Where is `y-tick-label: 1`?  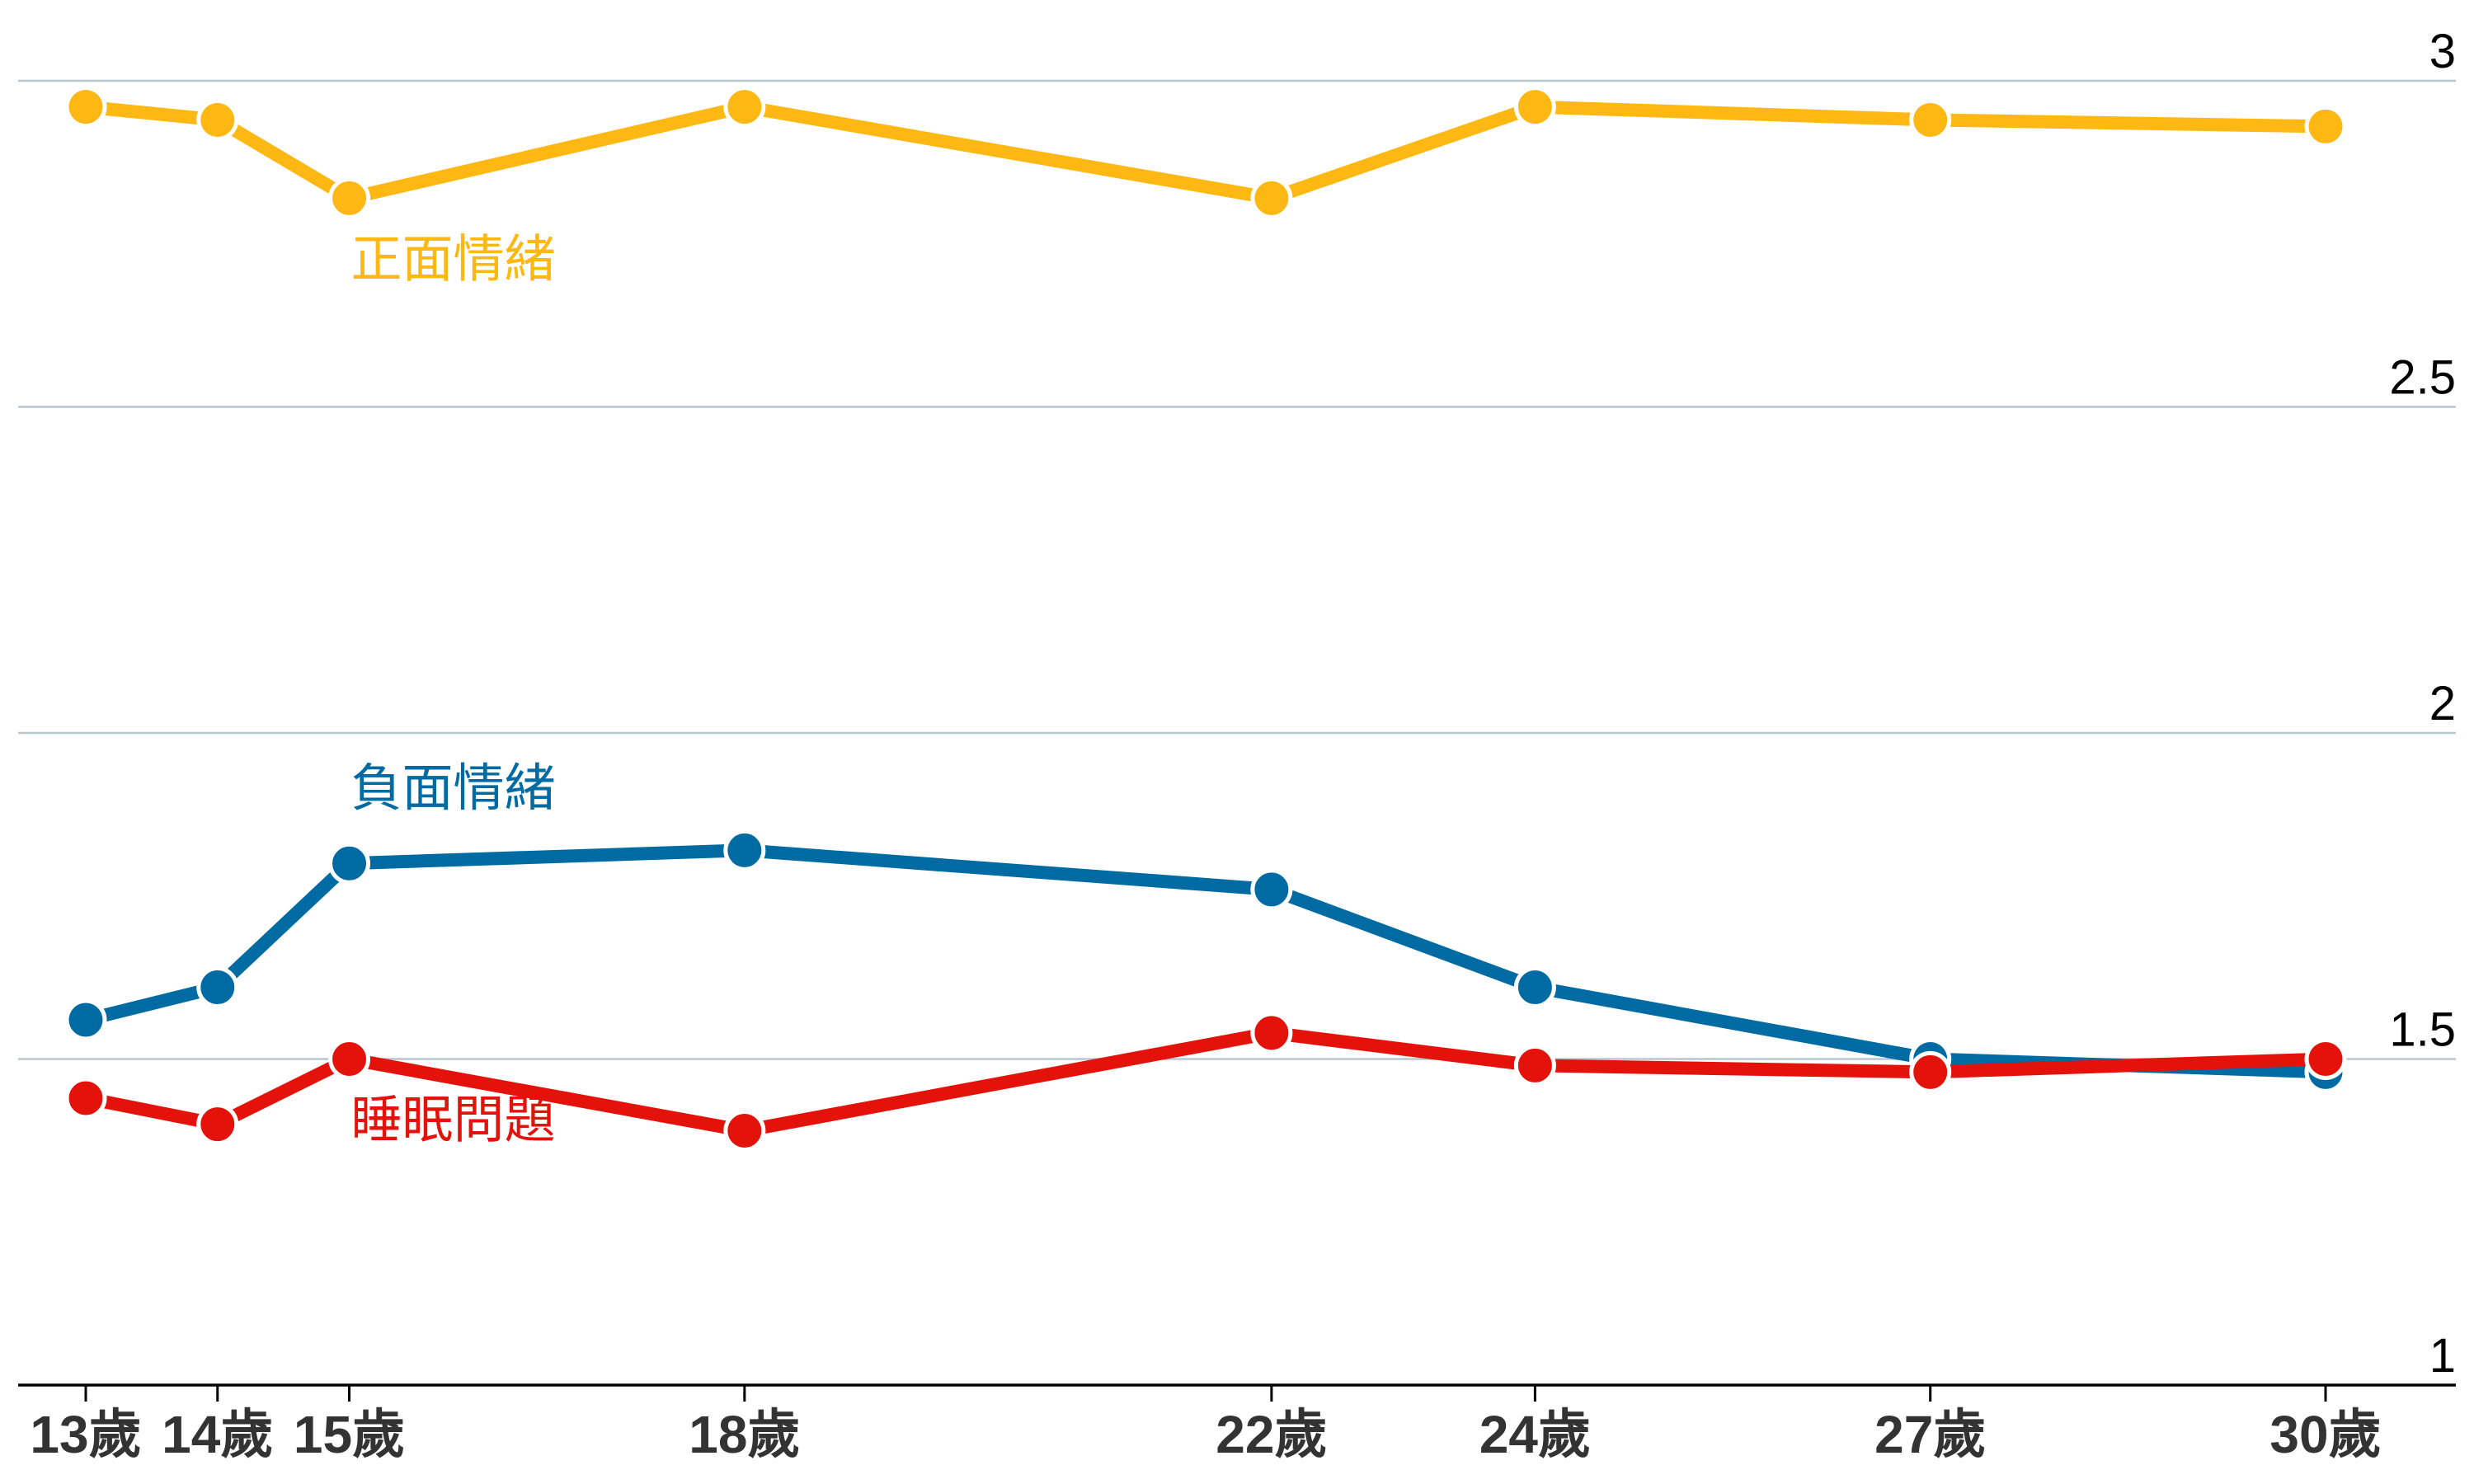 y-tick-label: 1 is located at coordinates (2442, 1356).